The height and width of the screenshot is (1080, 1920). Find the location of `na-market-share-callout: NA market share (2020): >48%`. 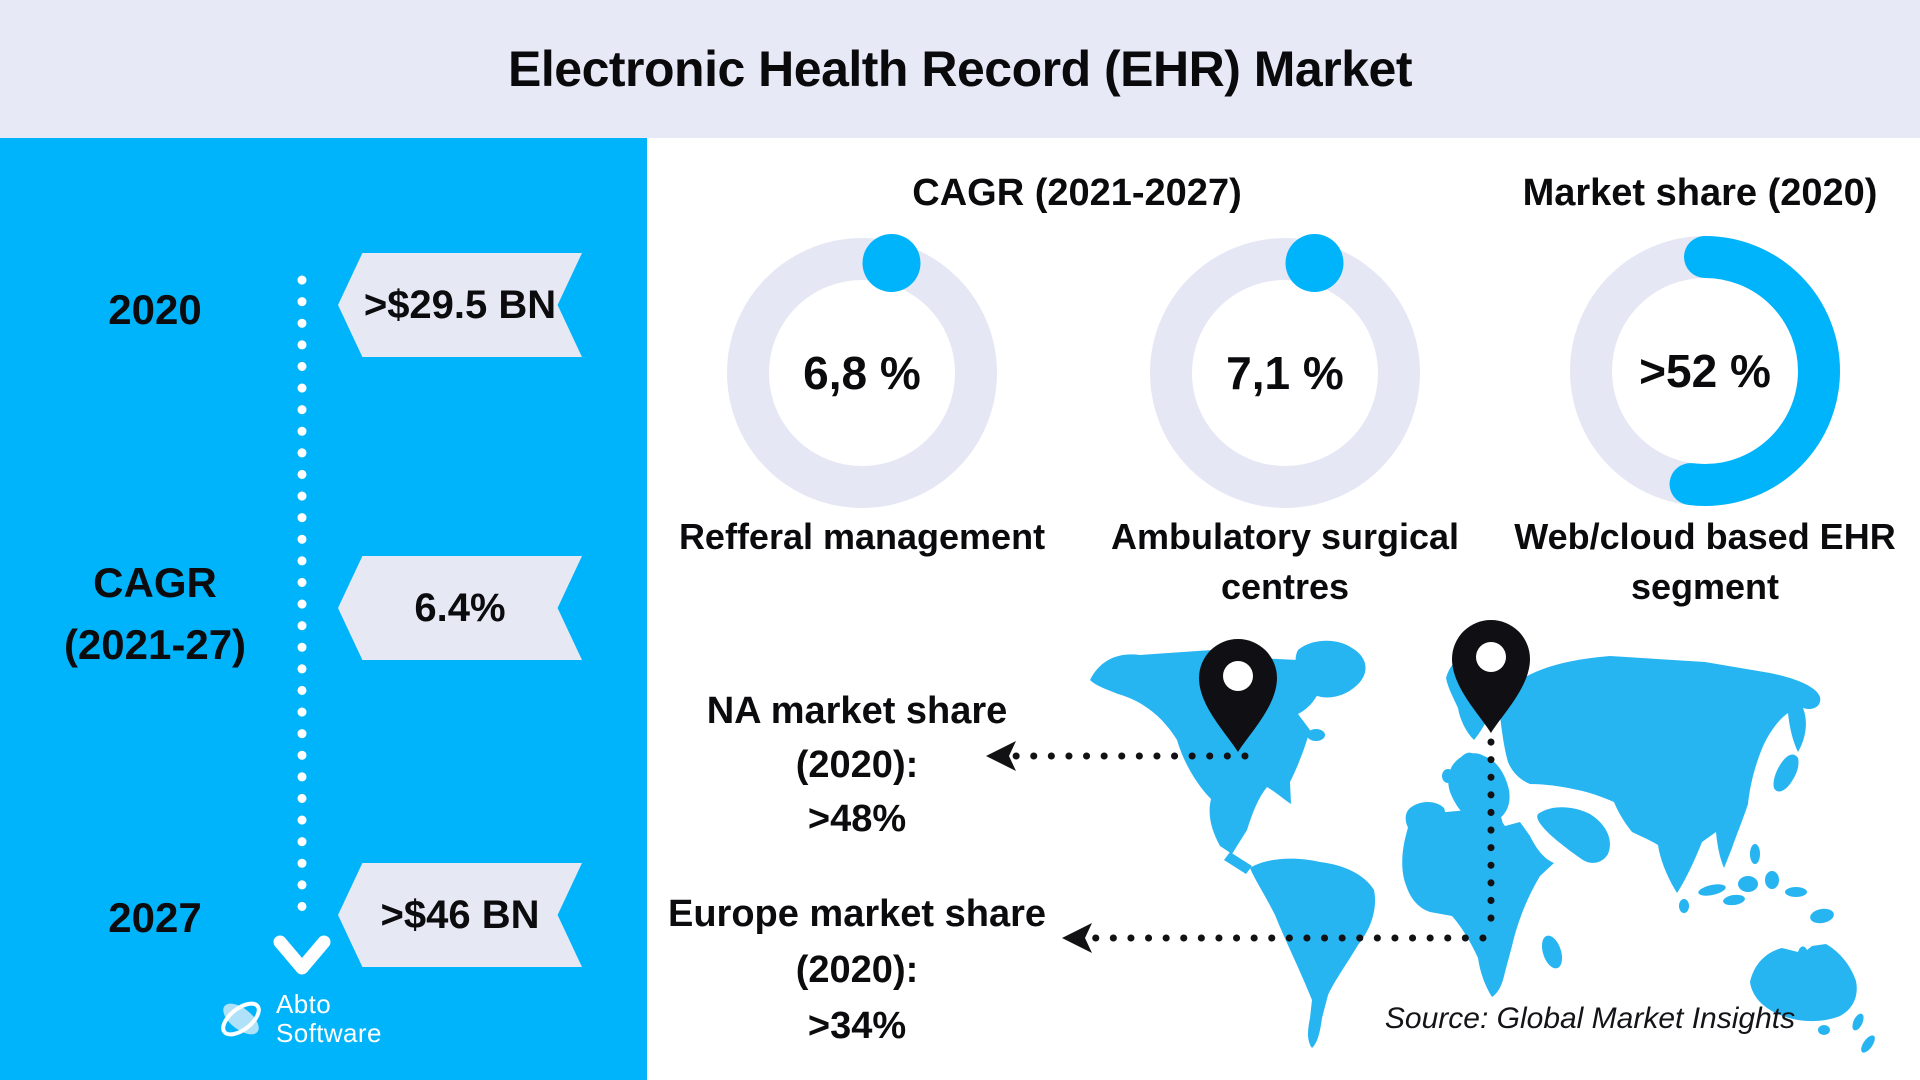

na-market-share-callout: NA market share (2020): >48% is located at coordinates (857, 765).